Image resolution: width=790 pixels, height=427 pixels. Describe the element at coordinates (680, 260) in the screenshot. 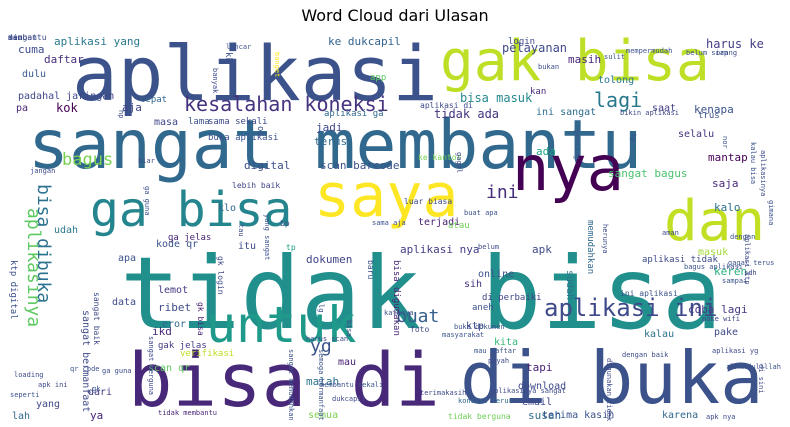

I see `word-86: aplikasi tidak` at that location.